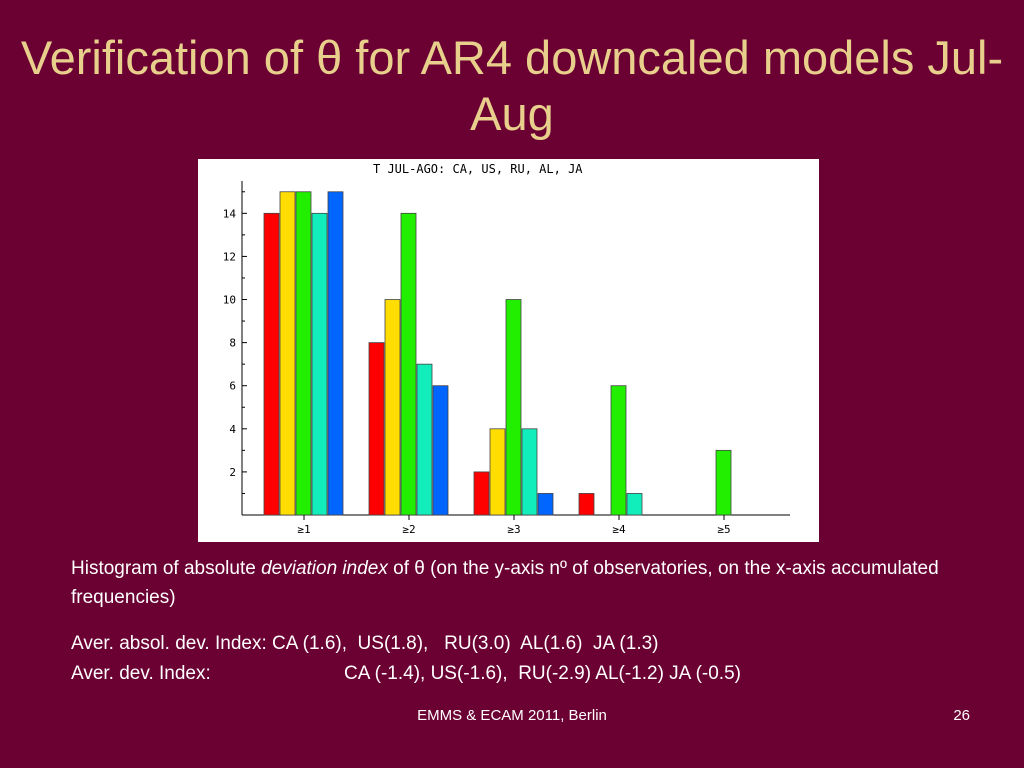 The height and width of the screenshot is (768, 1024). What do you see at coordinates (961, 715) in the screenshot?
I see `page-number: 26` at bounding box center [961, 715].